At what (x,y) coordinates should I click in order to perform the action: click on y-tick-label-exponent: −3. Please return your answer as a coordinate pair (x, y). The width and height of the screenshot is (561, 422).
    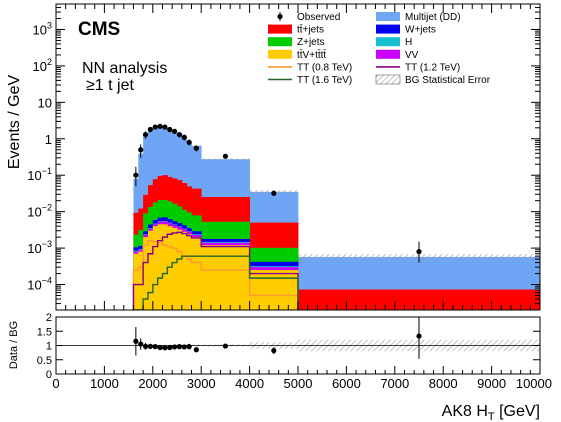
    Looking at the image, I should click on (47, 244).